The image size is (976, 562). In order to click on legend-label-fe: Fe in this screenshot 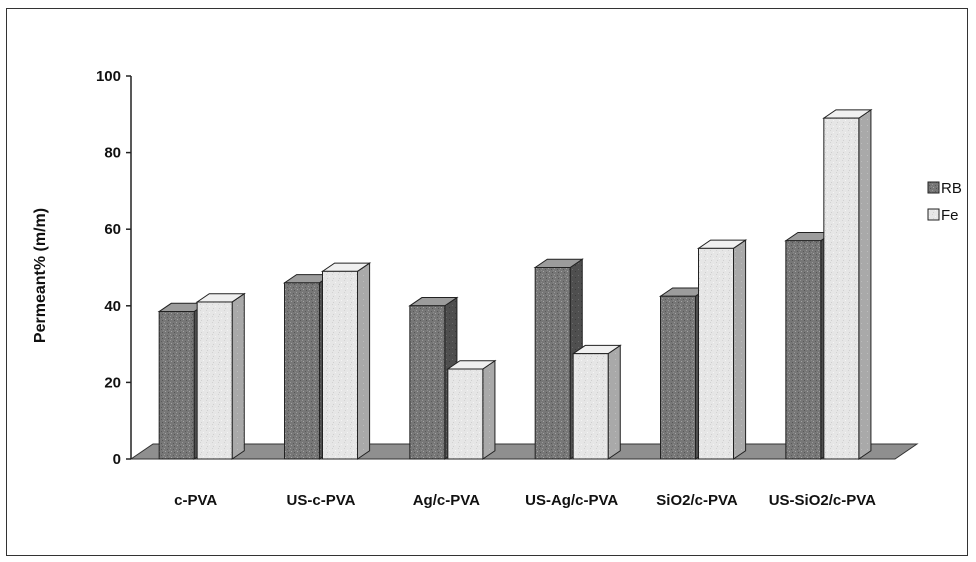, I will do `click(950, 215)`.